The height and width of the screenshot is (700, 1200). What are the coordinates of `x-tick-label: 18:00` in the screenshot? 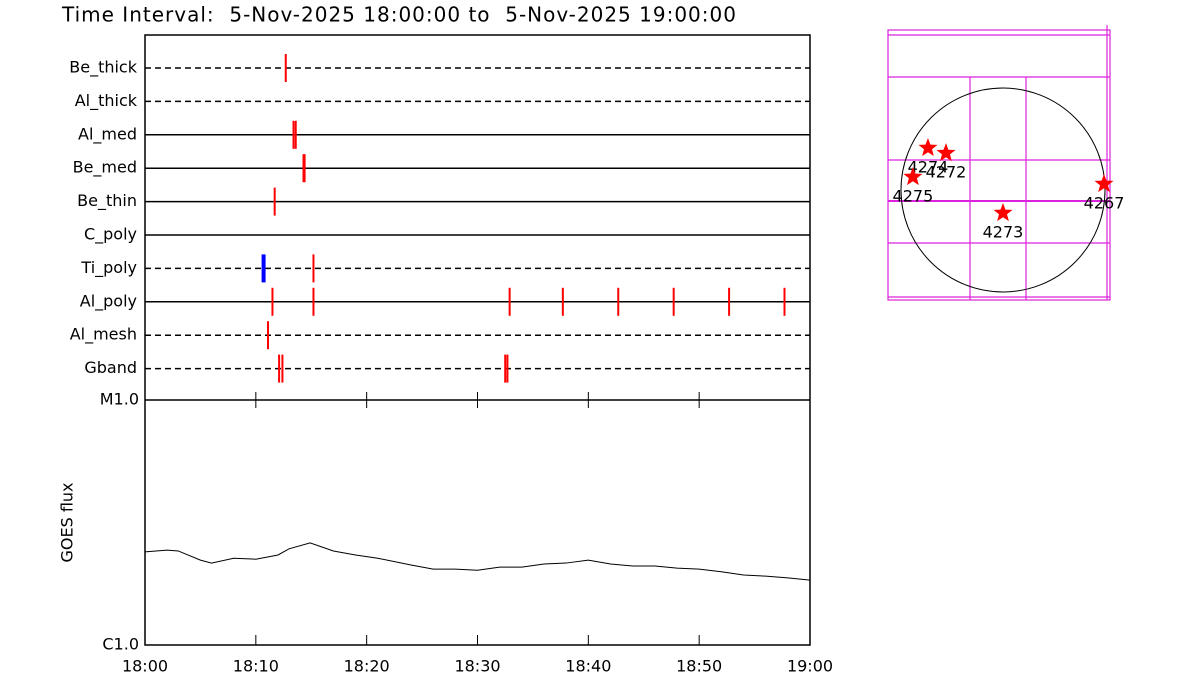 It's located at (145, 666).